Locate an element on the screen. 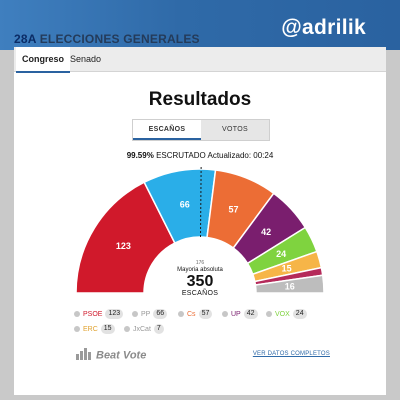  legend-count: 57 is located at coordinates (205, 314).